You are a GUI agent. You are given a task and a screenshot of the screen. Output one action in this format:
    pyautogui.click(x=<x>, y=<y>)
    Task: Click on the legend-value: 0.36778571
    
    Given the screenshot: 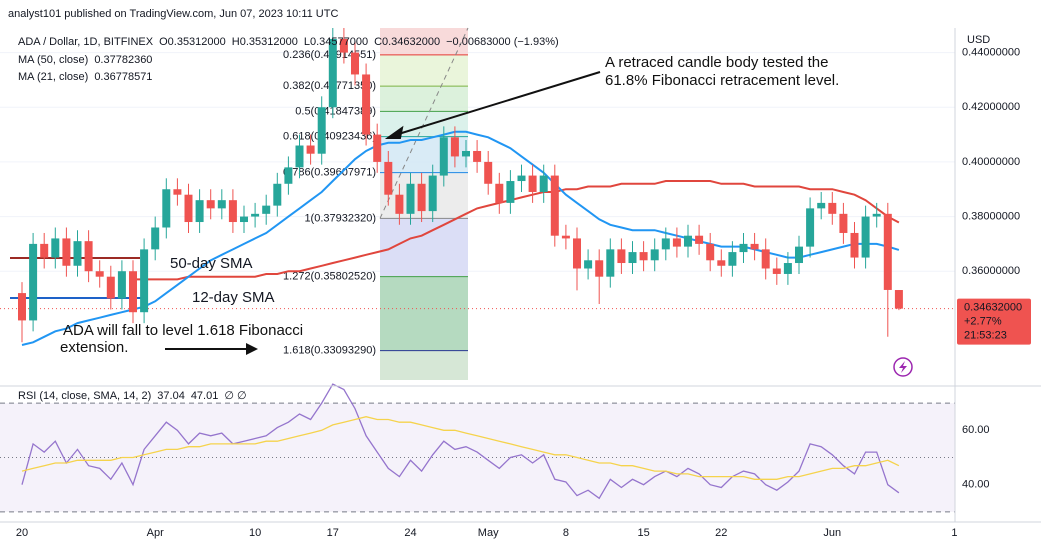 What is the action you would take?
    pyautogui.click(x=123, y=77)
    